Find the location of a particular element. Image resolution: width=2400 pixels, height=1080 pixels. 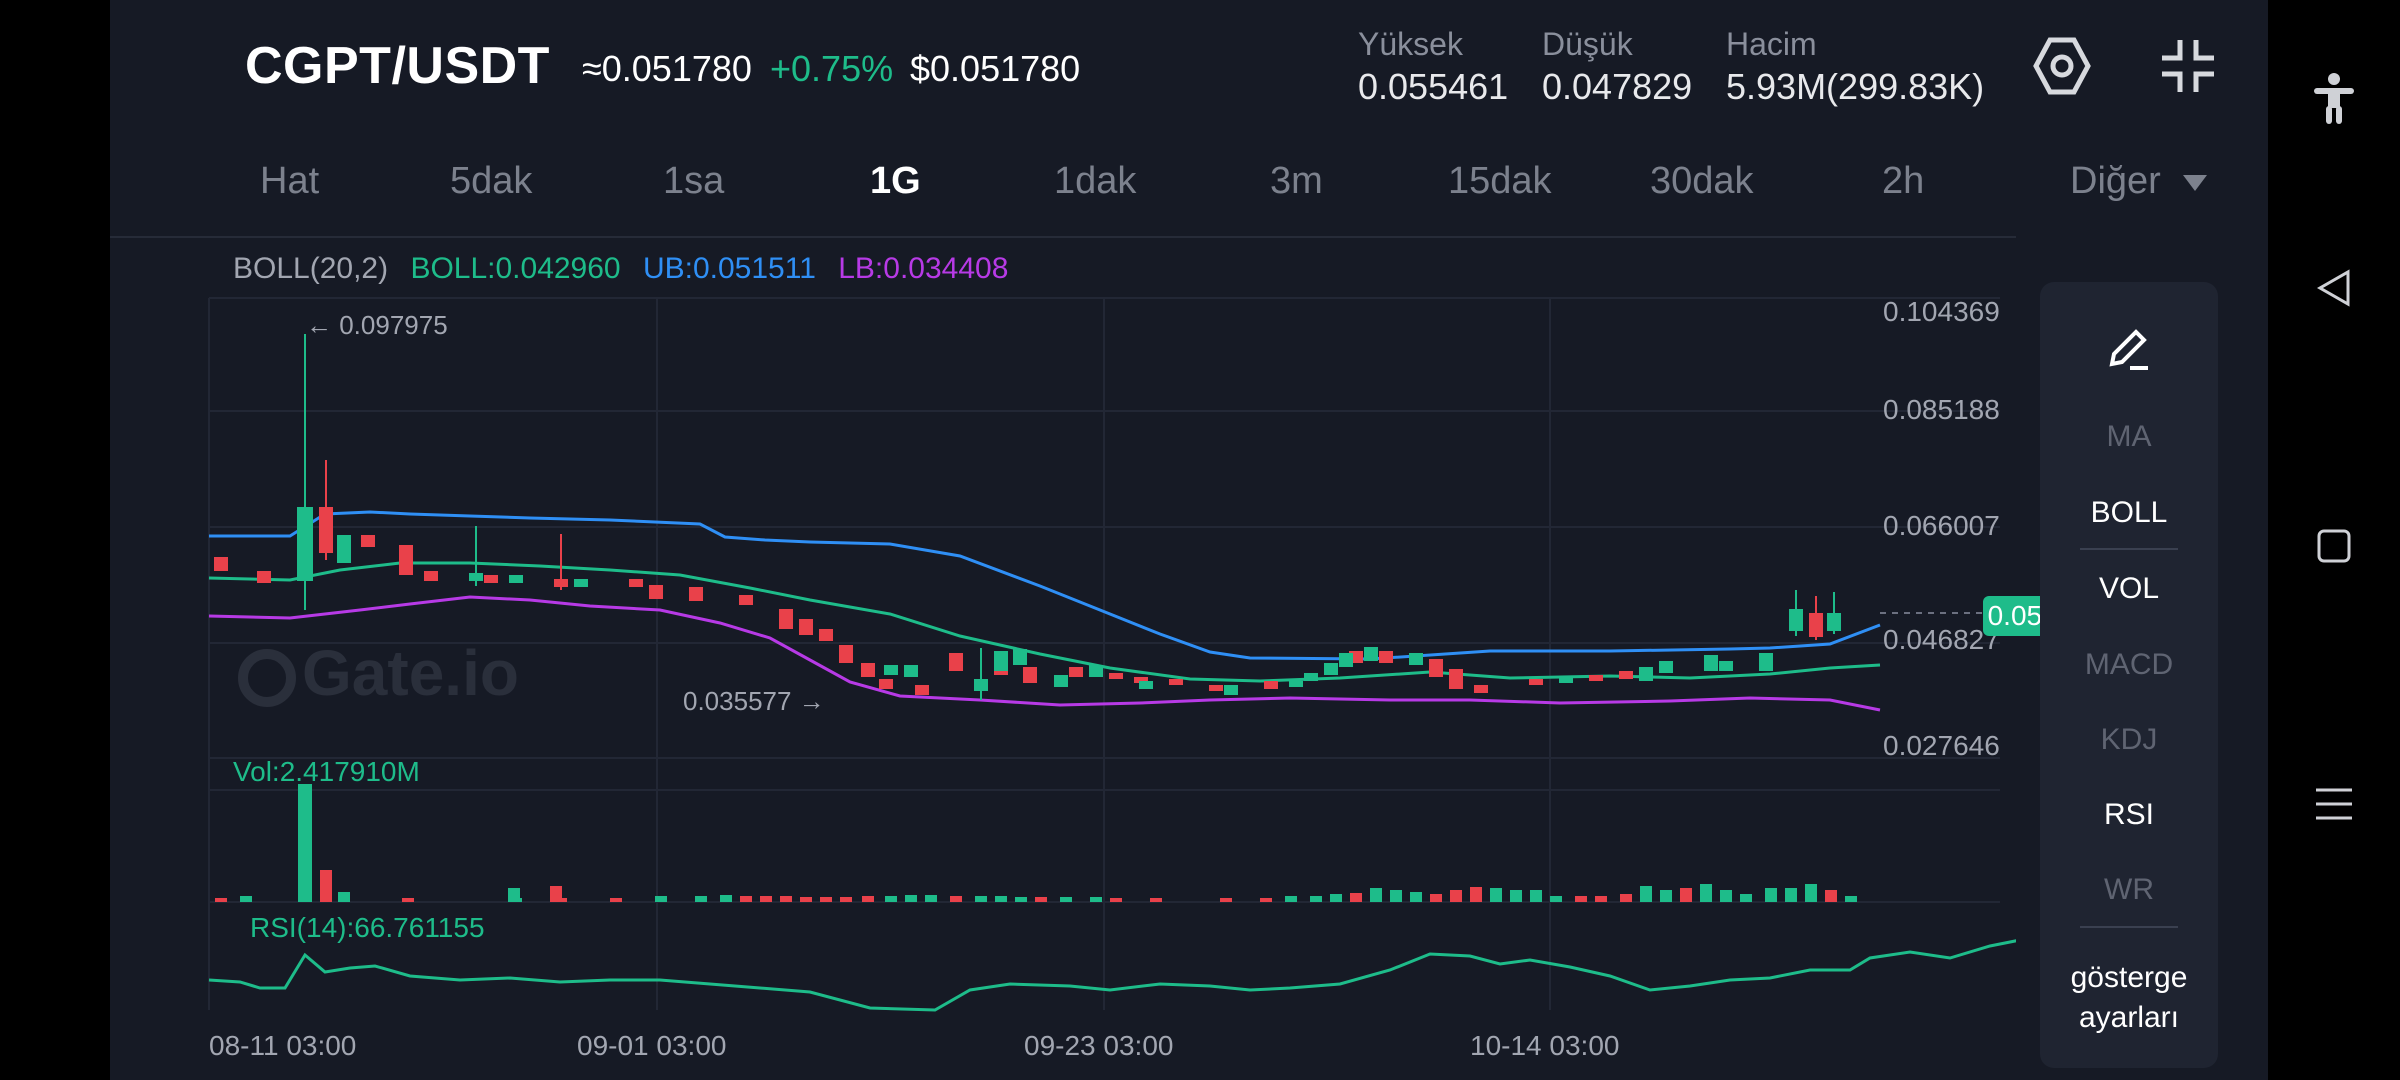

boll-lower-band is located at coordinates (1044, 653).